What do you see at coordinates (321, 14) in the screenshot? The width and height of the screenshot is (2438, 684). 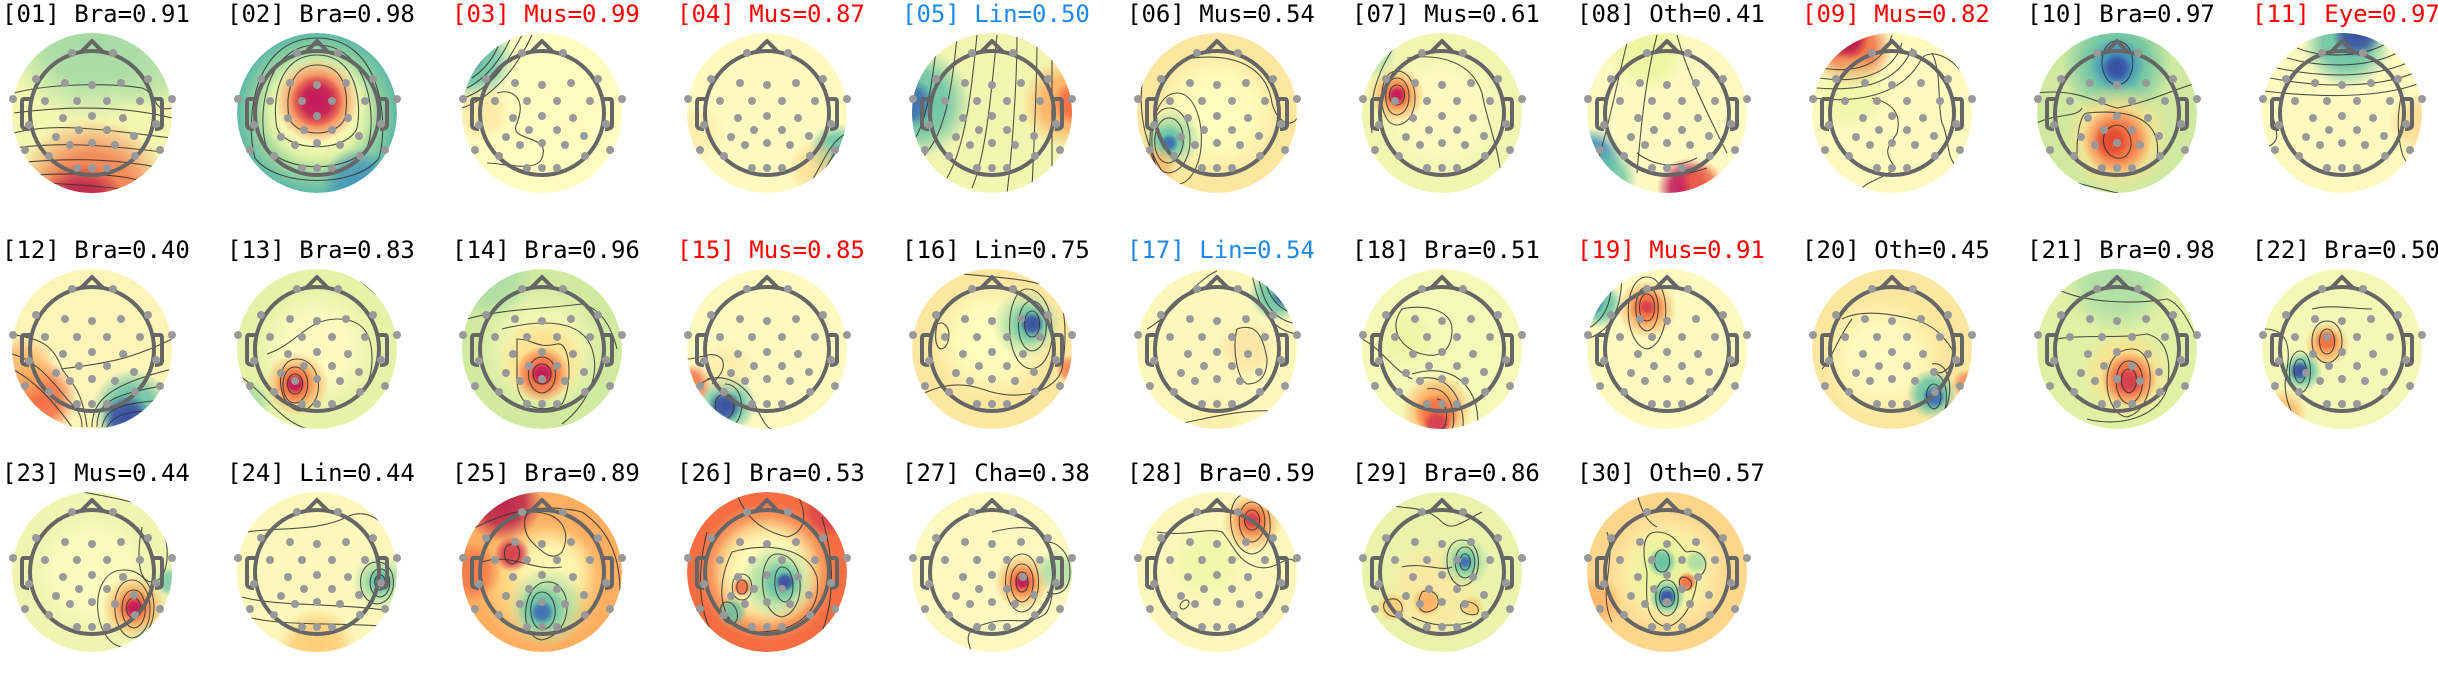 I see `component-label: [02] Bra=0.98` at bounding box center [321, 14].